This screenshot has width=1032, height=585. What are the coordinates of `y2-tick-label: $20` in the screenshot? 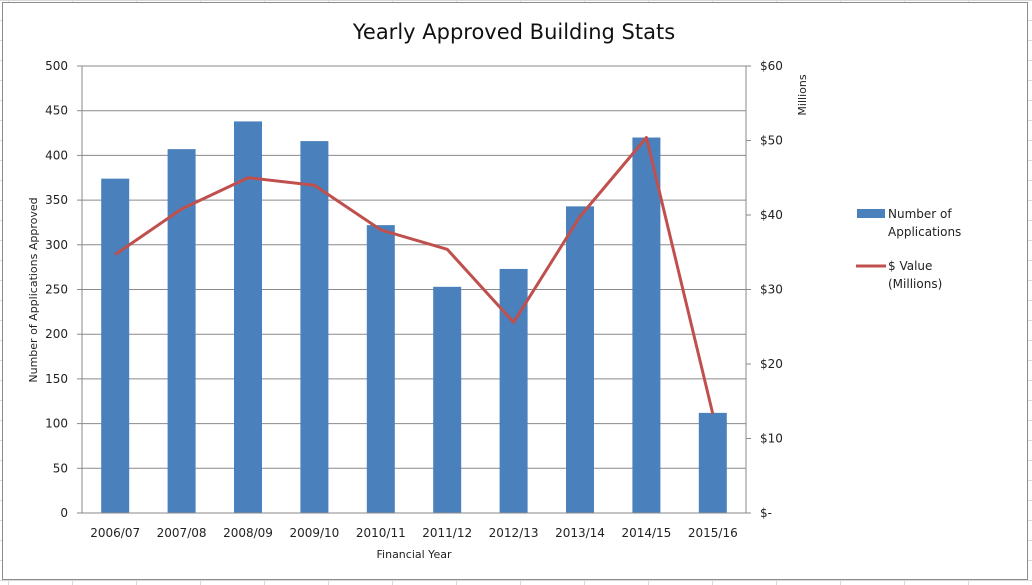 It's located at (771, 364).